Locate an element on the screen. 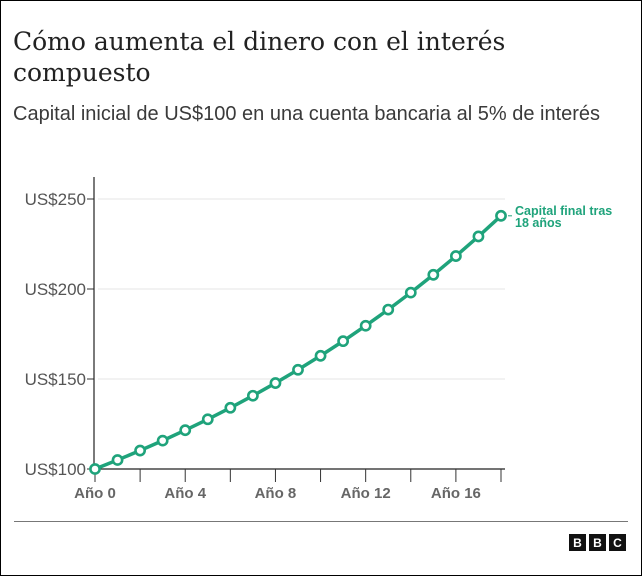 This screenshot has width=642, height=576. x-tick-label: Año 12 is located at coordinates (366, 493).